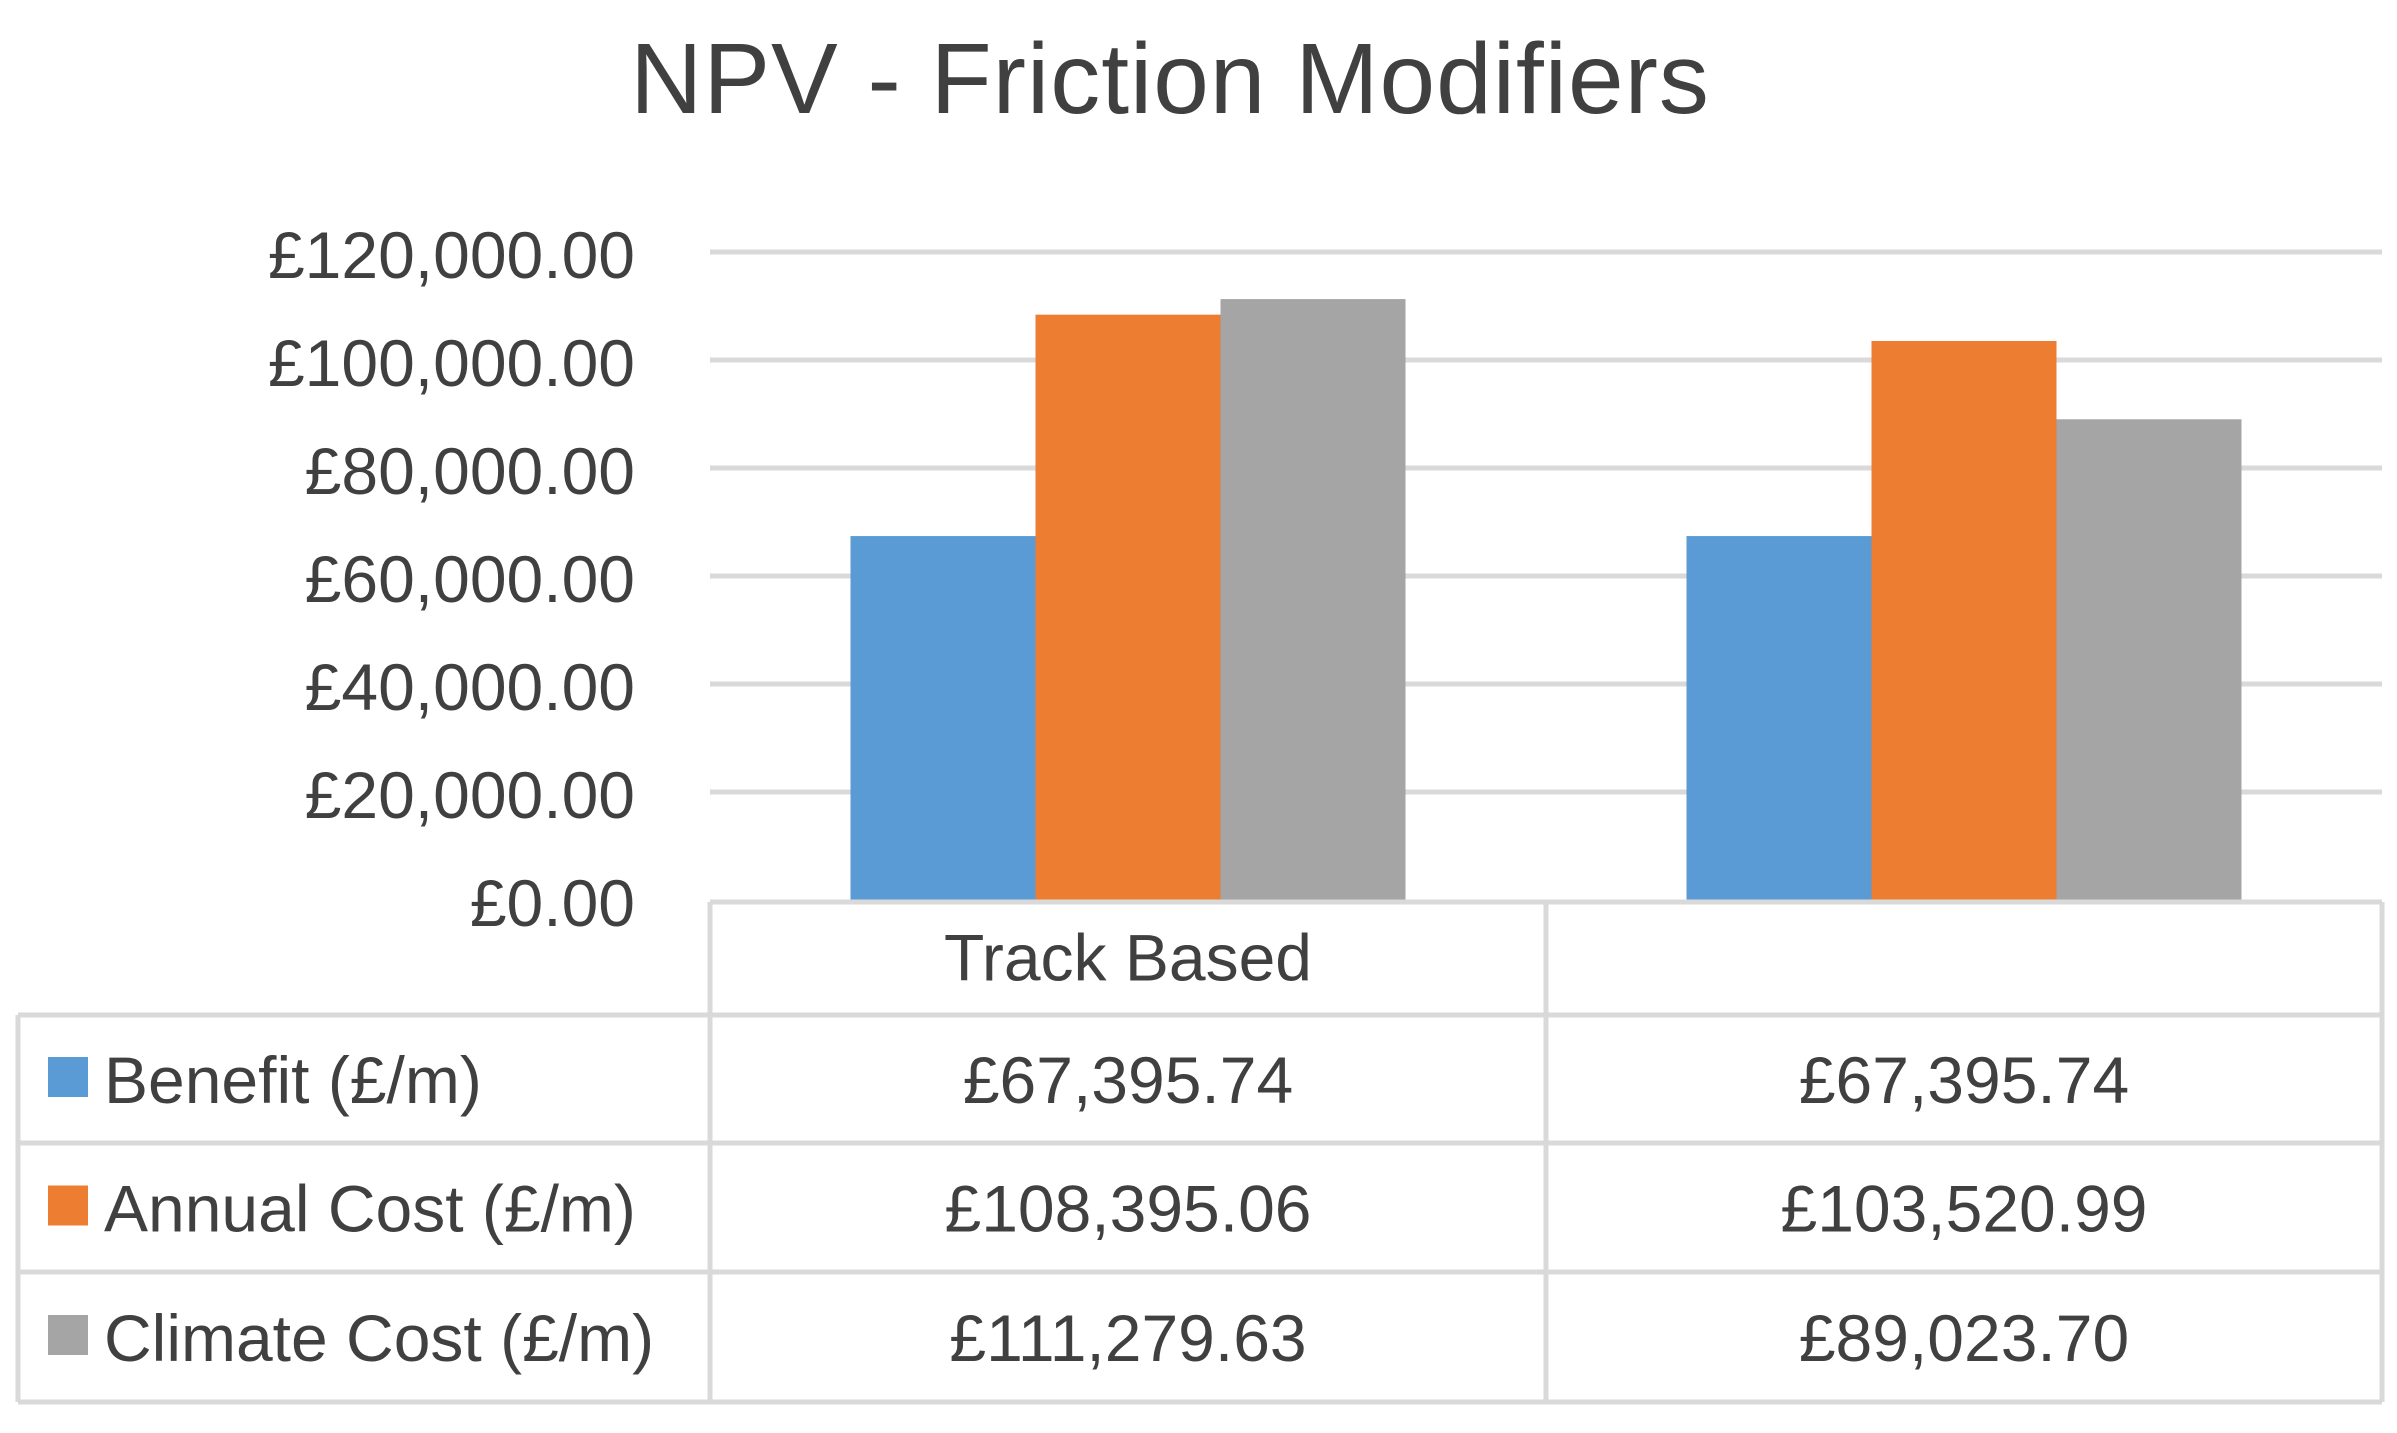 Image resolution: width=2397 pixels, height=1433 pixels. I want to click on legend-label: Annual Cost (£/m), so click(370, 1209).